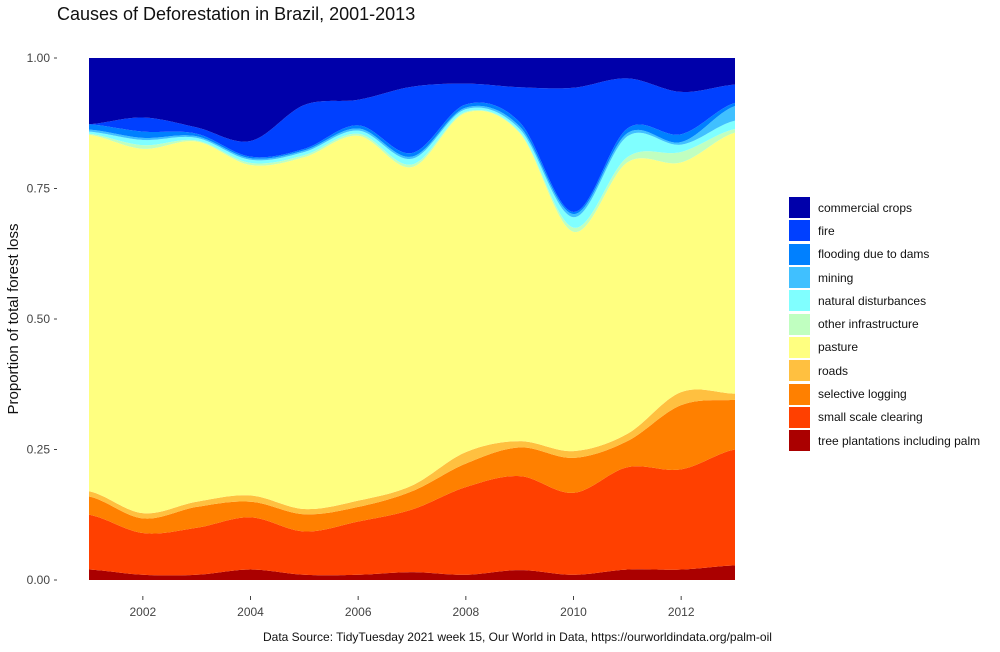  I want to click on legend-item: pasture, so click(884, 347).